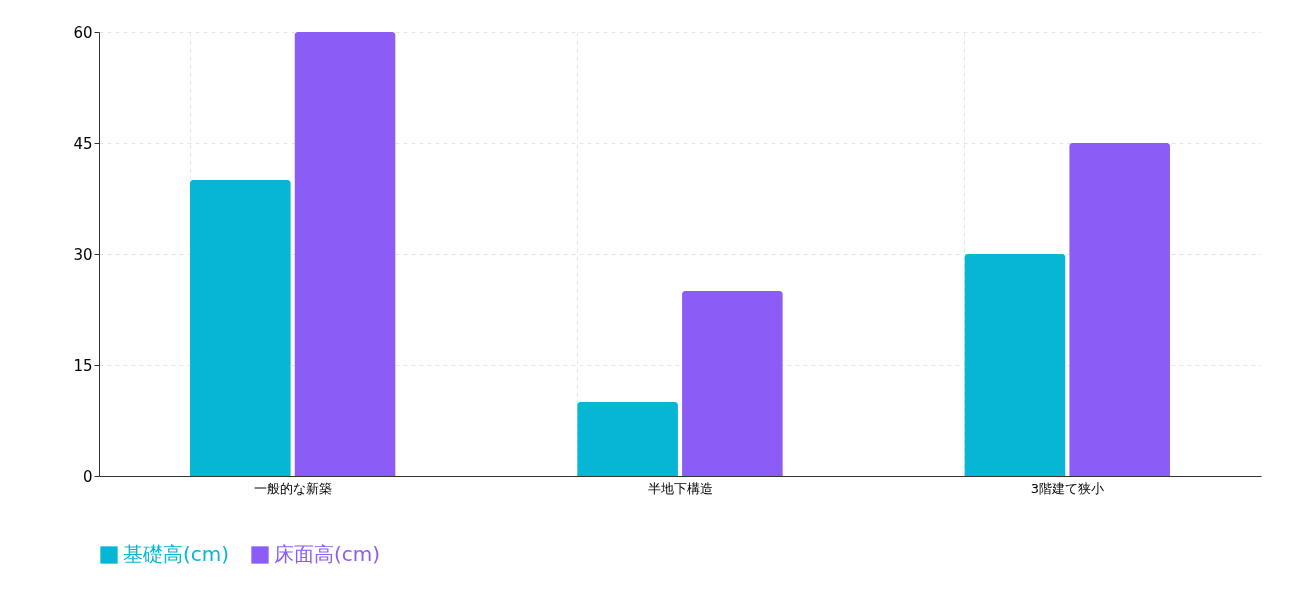 The width and height of the screenshot is (1306, 591). Describe the element at coordinates (83, 143) in the screenshot. I see `y-tick-label: 45` at that location.